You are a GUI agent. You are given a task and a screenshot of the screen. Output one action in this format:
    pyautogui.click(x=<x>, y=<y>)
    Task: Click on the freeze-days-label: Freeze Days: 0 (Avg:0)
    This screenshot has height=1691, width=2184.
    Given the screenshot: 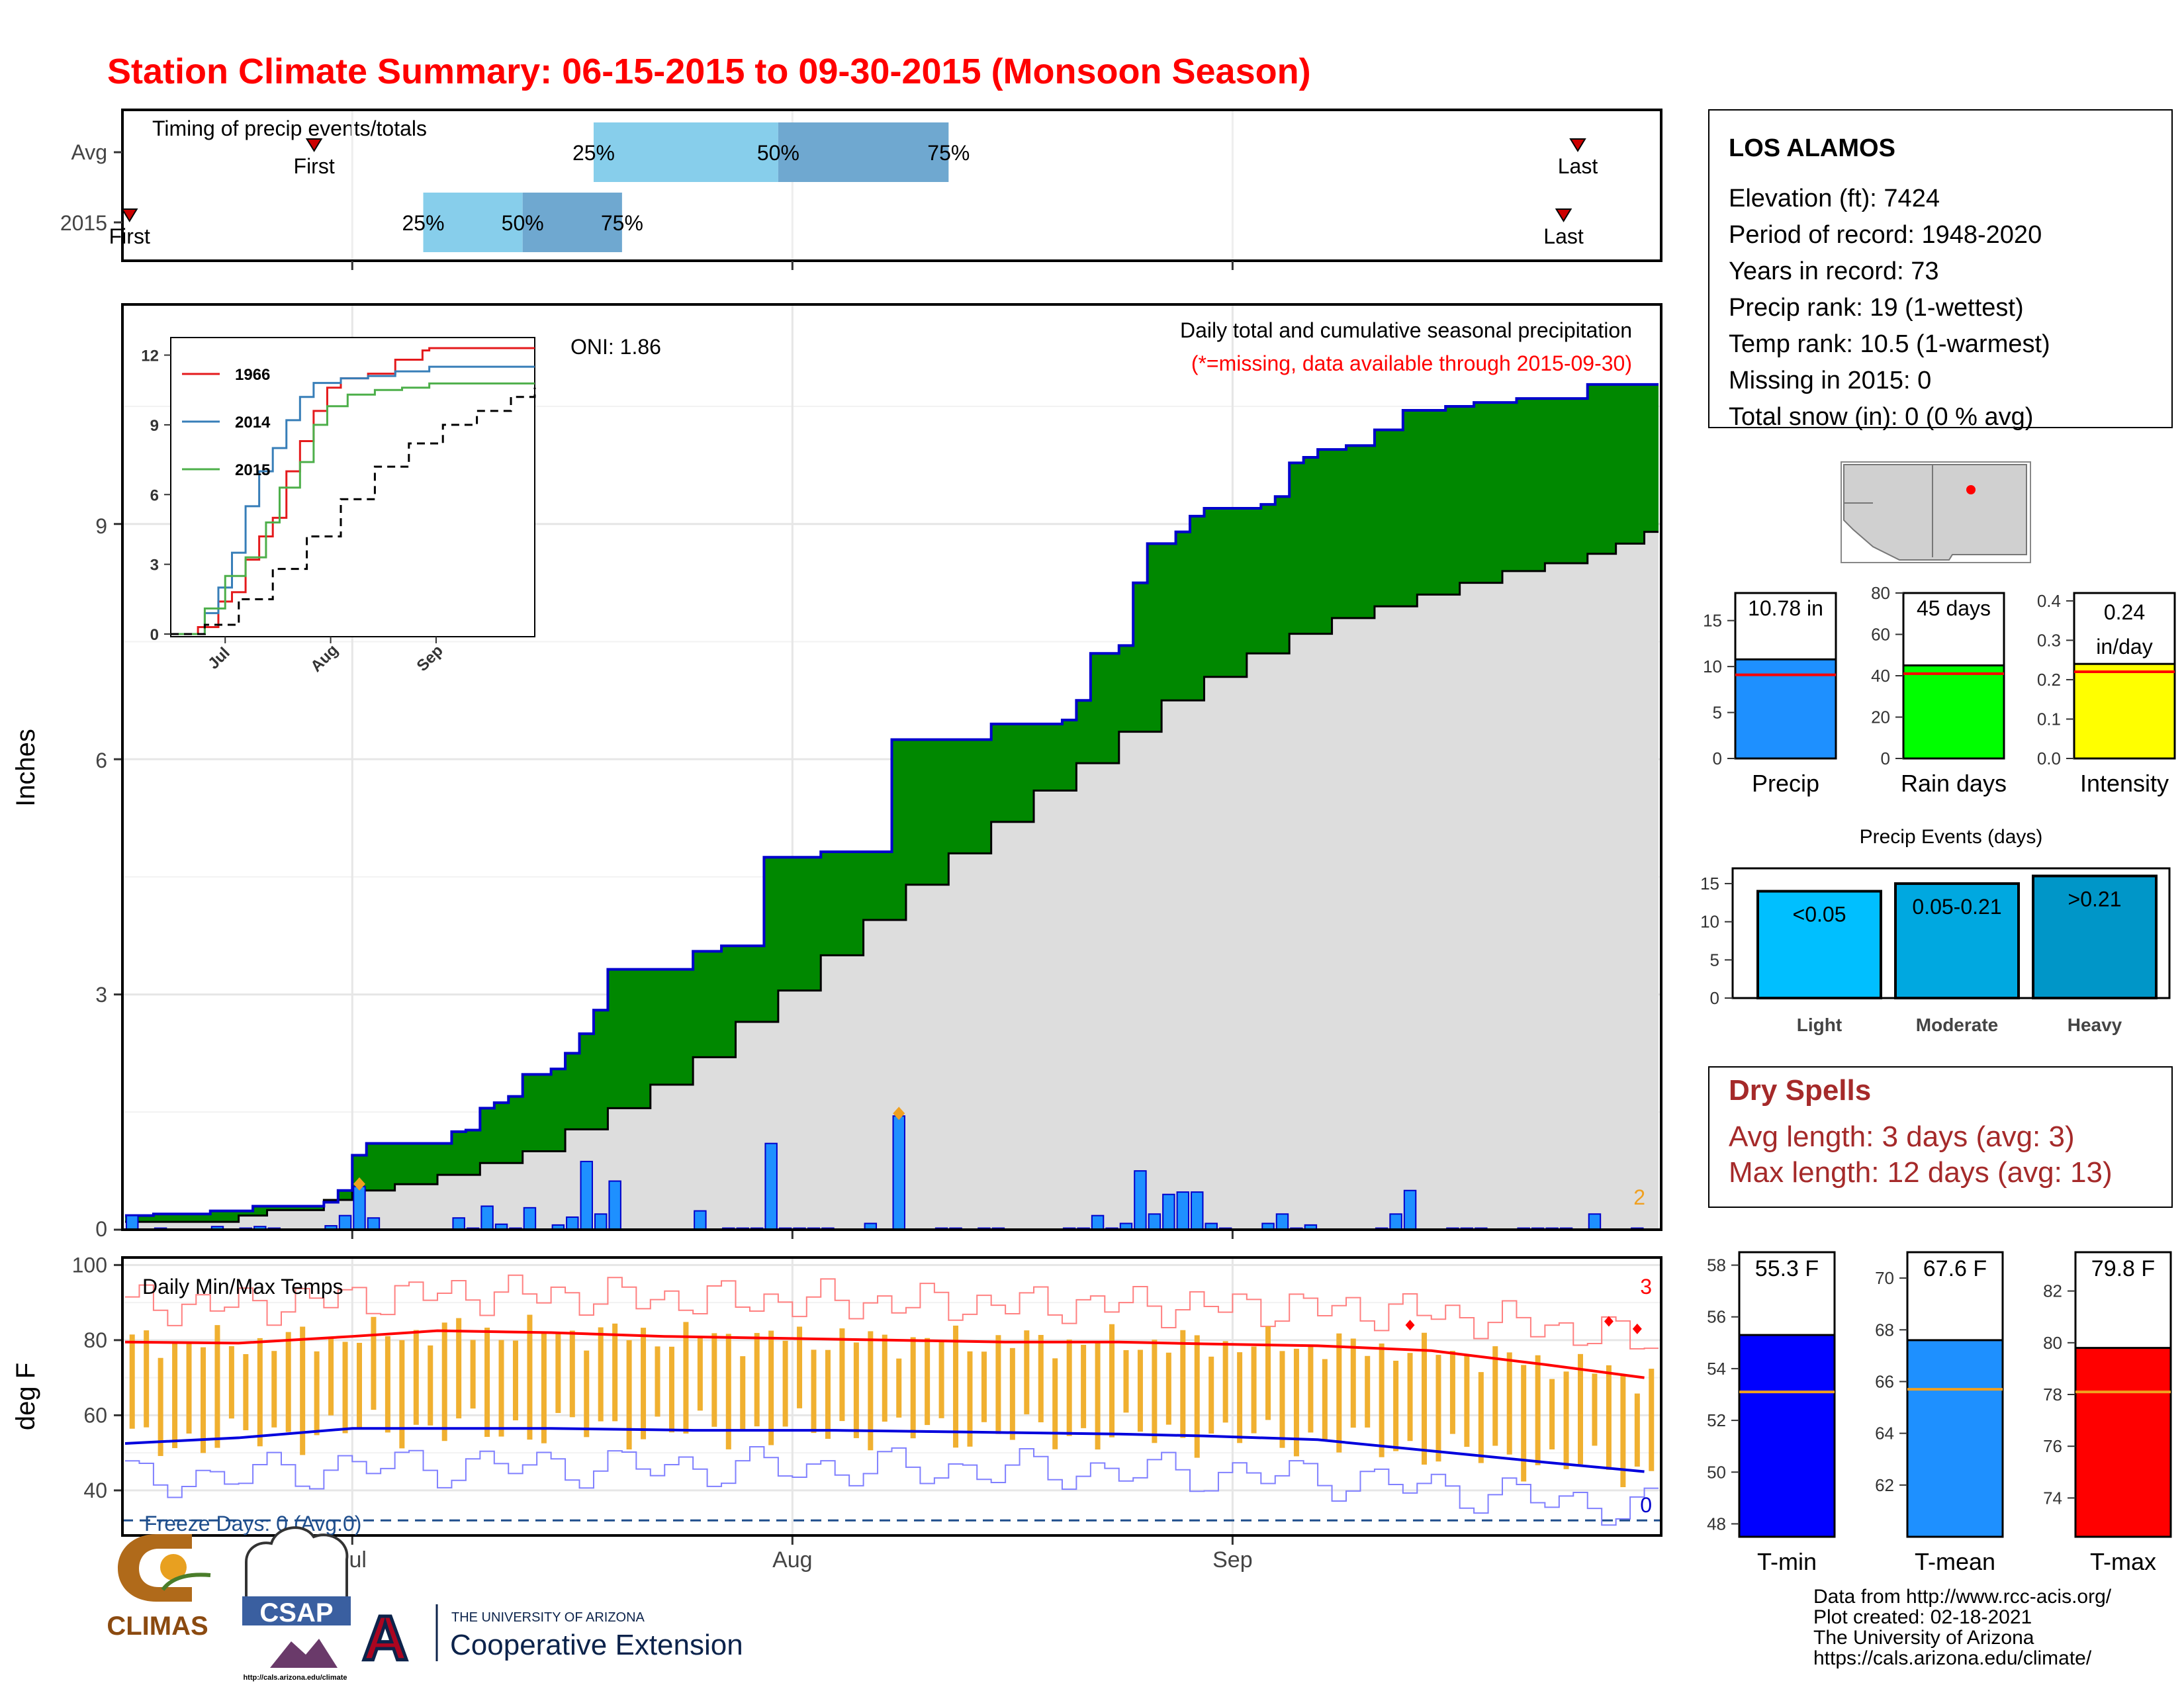 What is the action you would take?
    pyautogui.click(x=252, y=1524)
    